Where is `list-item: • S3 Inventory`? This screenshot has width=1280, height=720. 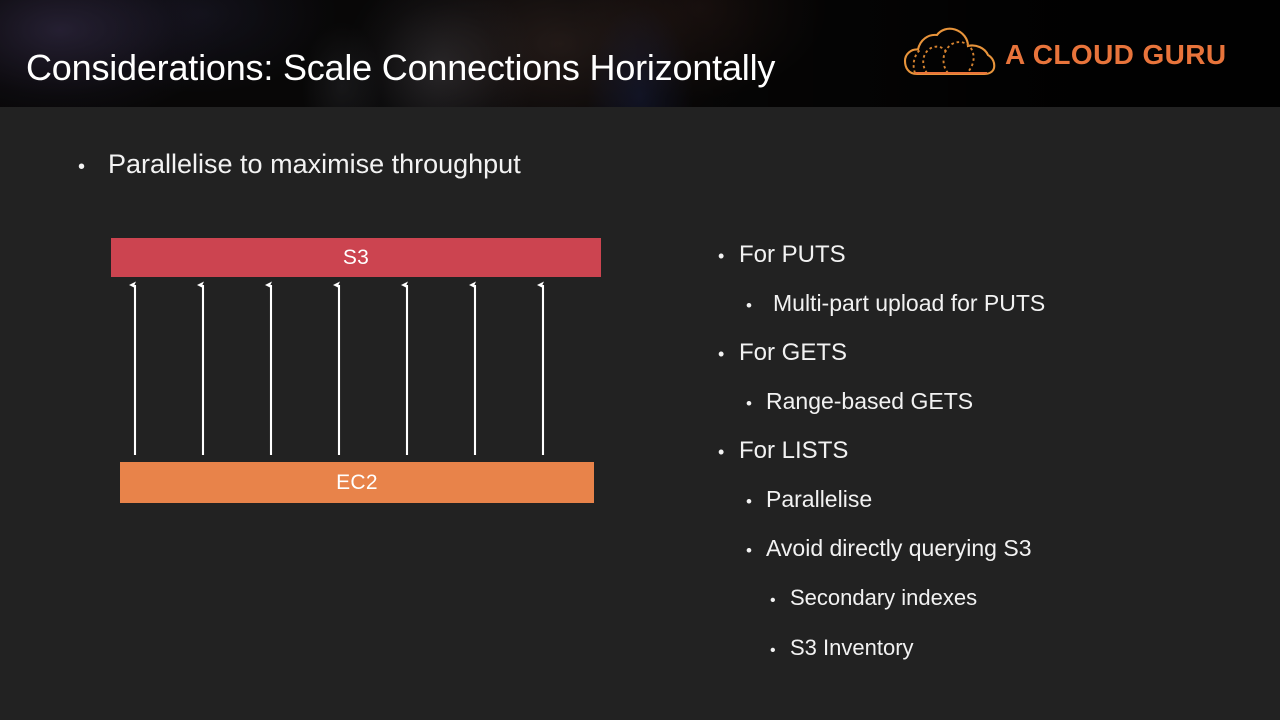 list-item: • S3 Inventory is located at coordinates (978, 649).